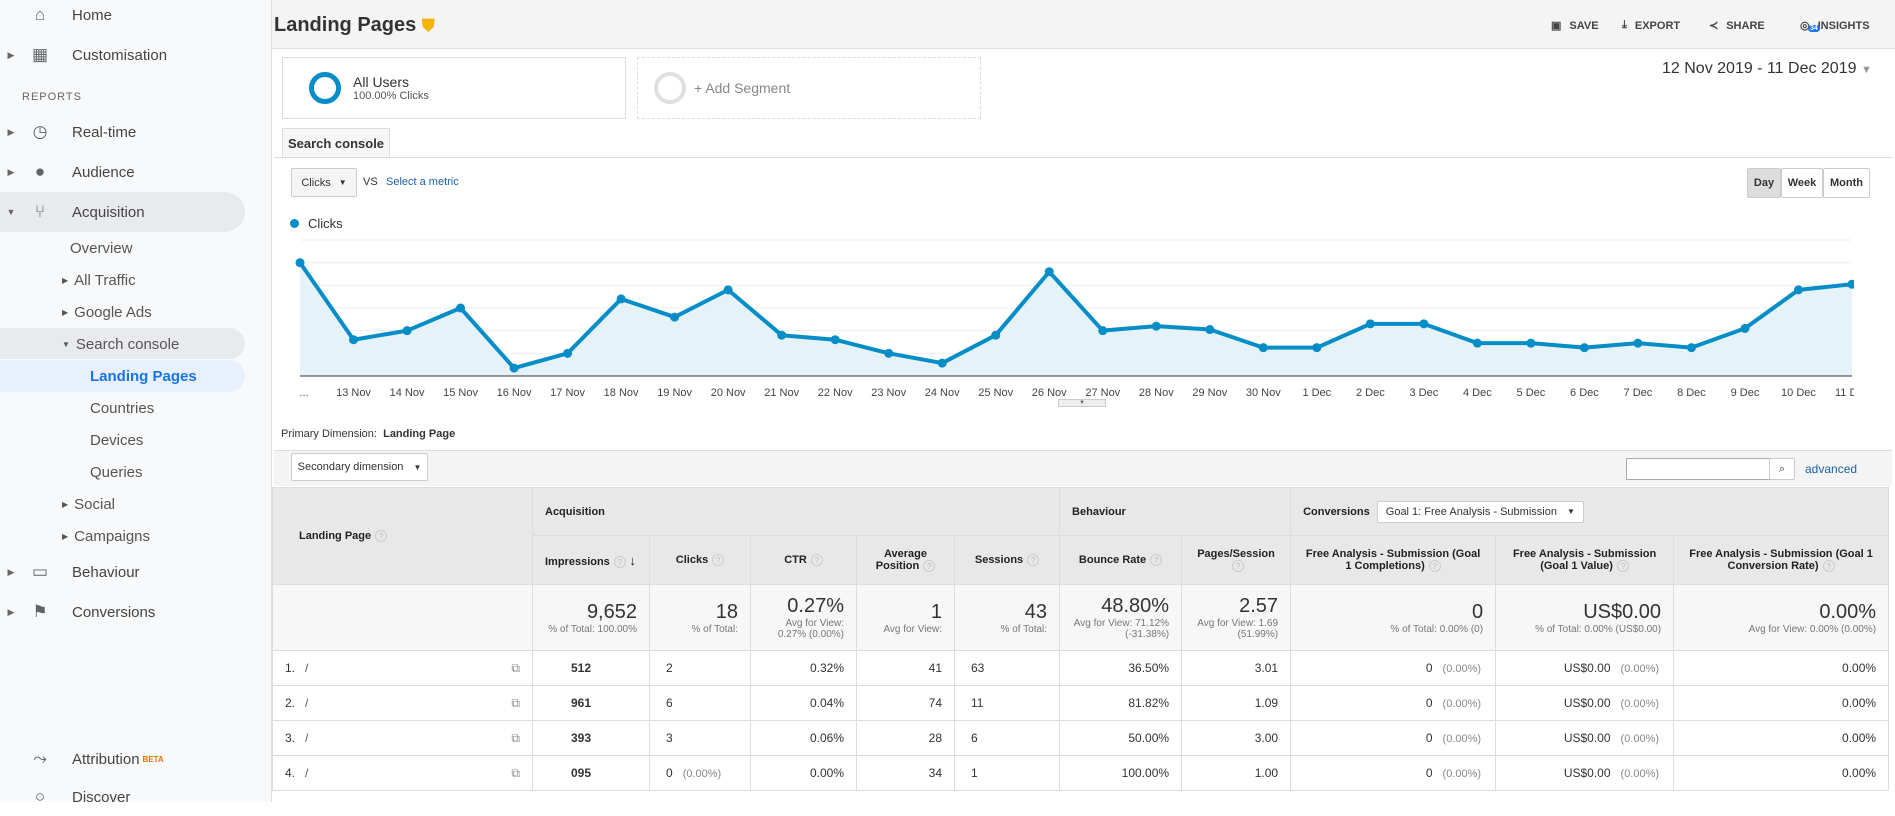 This screenshot has height=816, width=1895. What do you see at coordinates (1082, 403) in the screenshot?
I see `chart-collapse-toggle: ▼` at bounding box center [1082, 403].